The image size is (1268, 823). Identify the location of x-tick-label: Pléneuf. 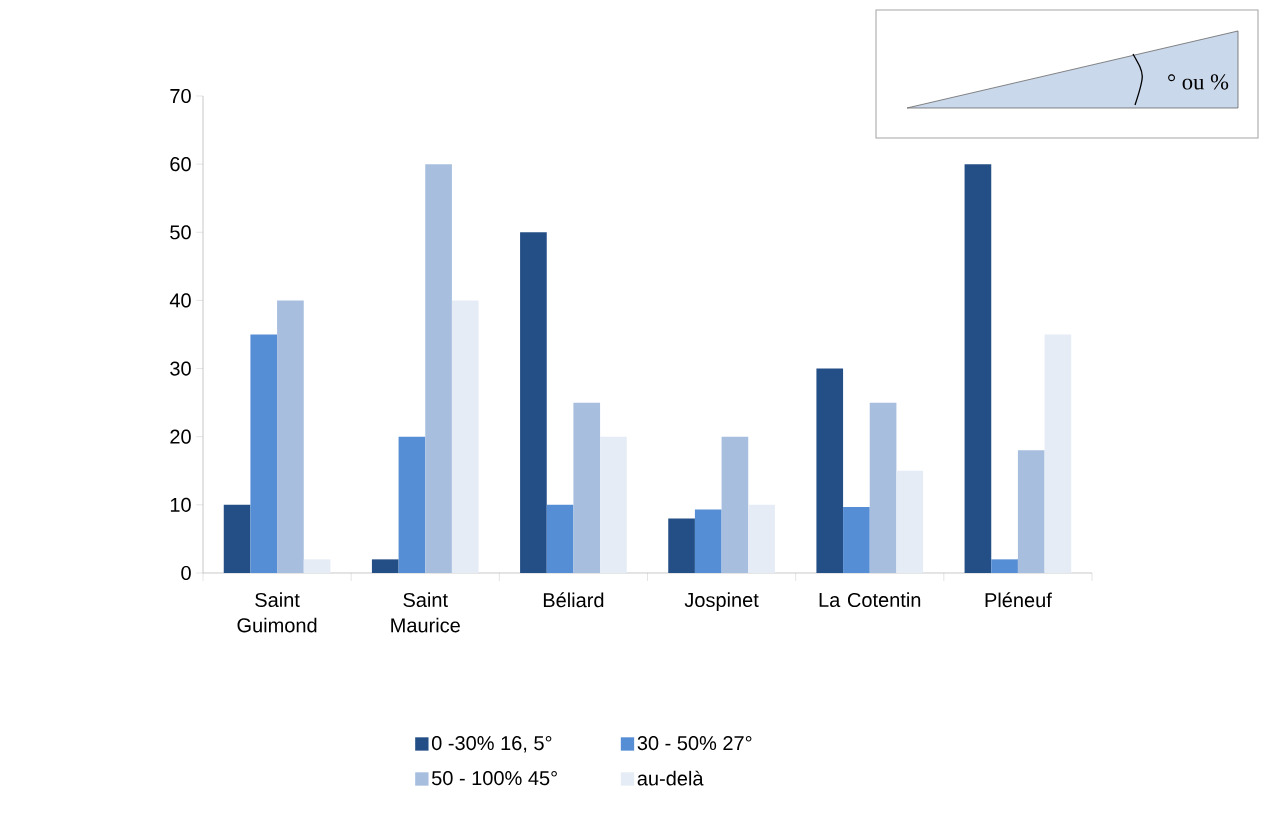
(1018, 600).